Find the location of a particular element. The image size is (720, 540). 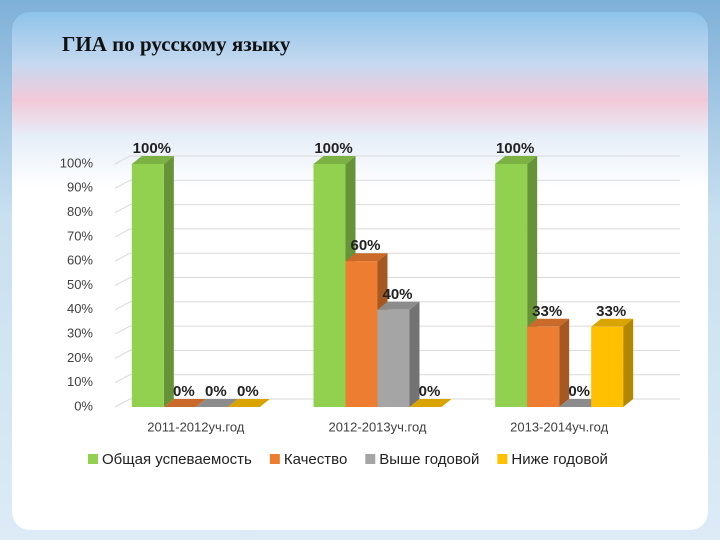

value-label: 40% is located at coordinates (397, 294).